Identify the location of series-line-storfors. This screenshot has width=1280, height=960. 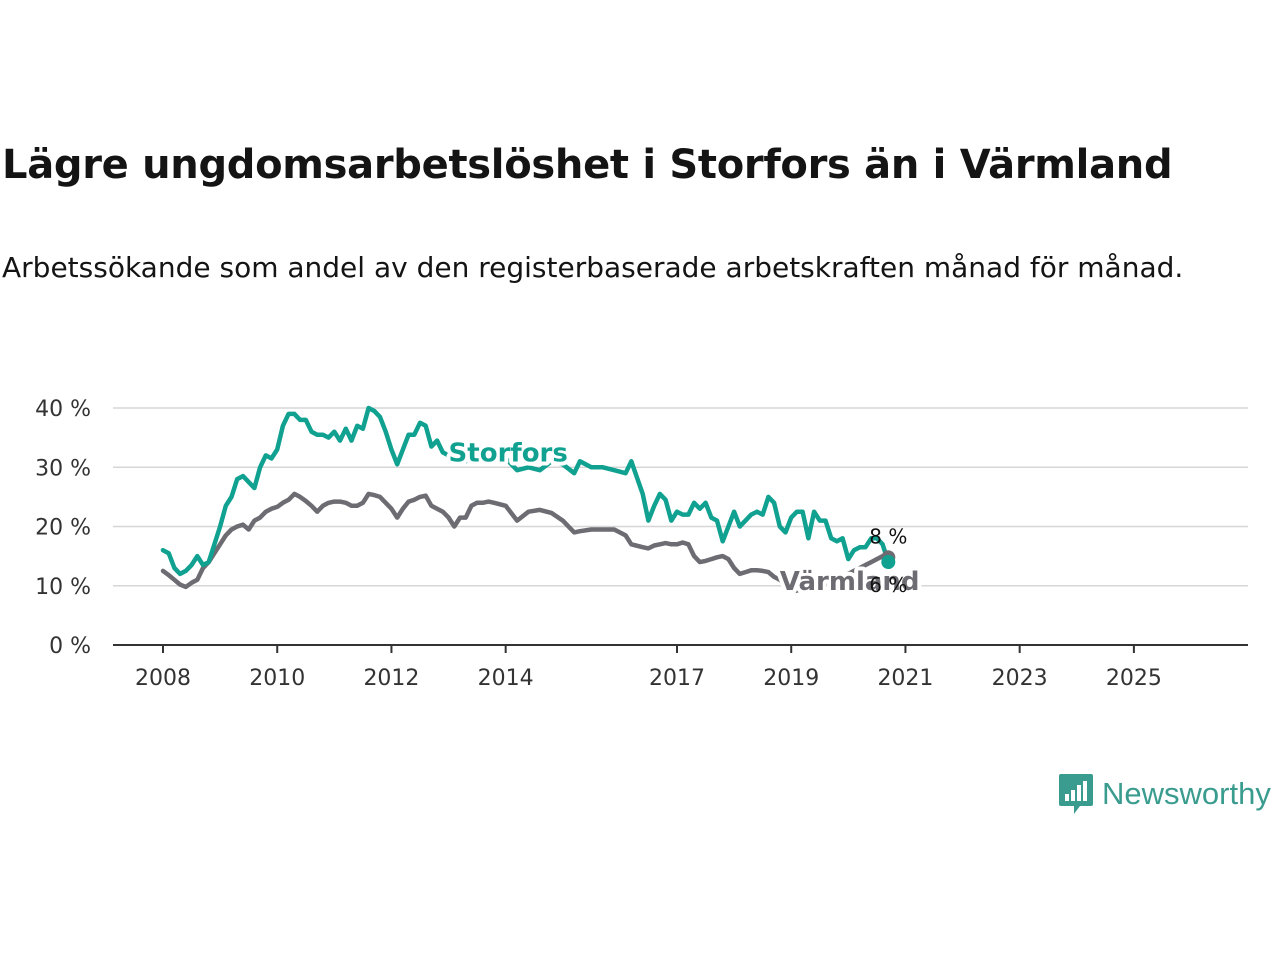
(525, 491).